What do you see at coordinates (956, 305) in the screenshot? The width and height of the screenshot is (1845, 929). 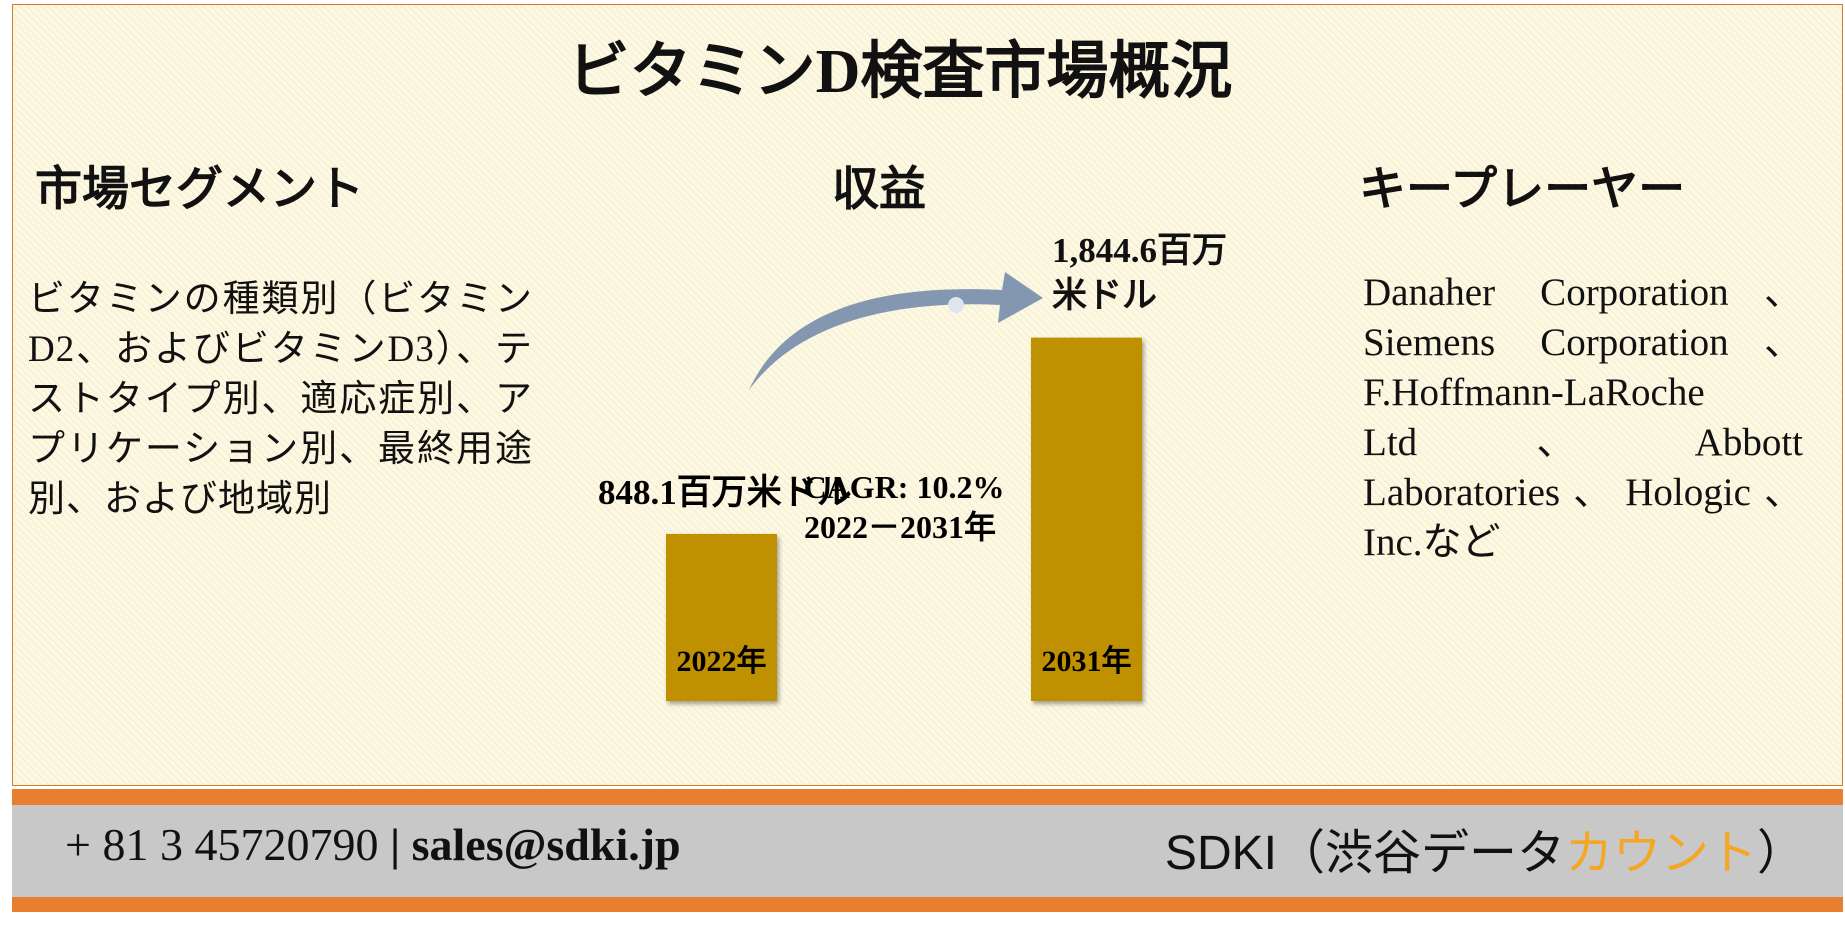 I see `arrow-dot` at bounding box center [956, 305].